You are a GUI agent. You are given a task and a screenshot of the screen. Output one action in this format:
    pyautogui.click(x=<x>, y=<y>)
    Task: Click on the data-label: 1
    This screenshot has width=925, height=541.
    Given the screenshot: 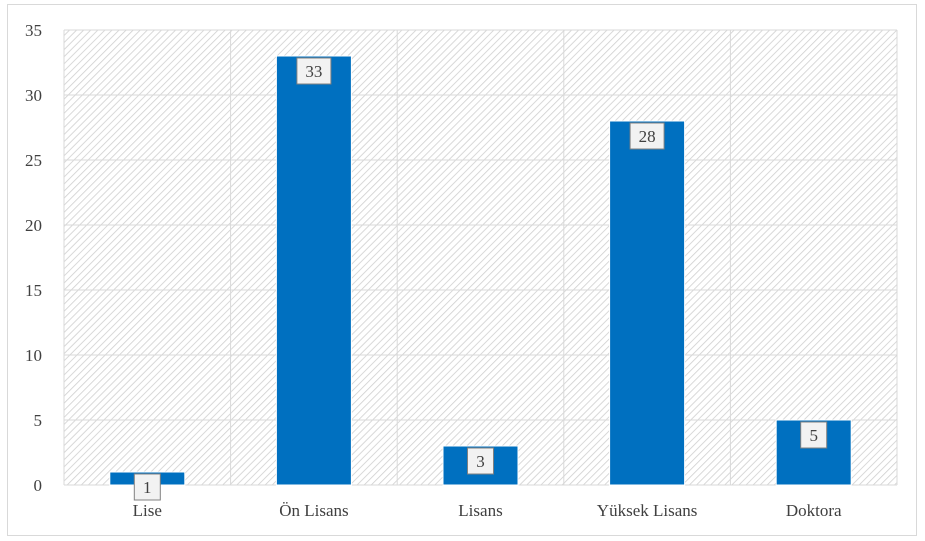 What is the action you would take?
    pyautogui.click(x=147, y=487)
    